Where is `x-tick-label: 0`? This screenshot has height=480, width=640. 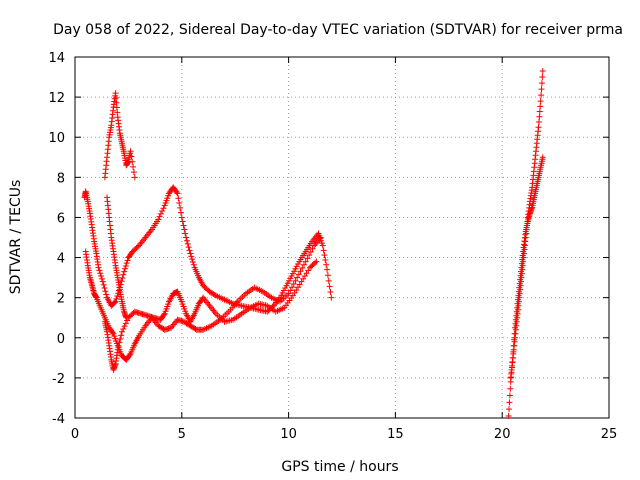 x-tick-label: 0 is located at coordinates (75, 434).